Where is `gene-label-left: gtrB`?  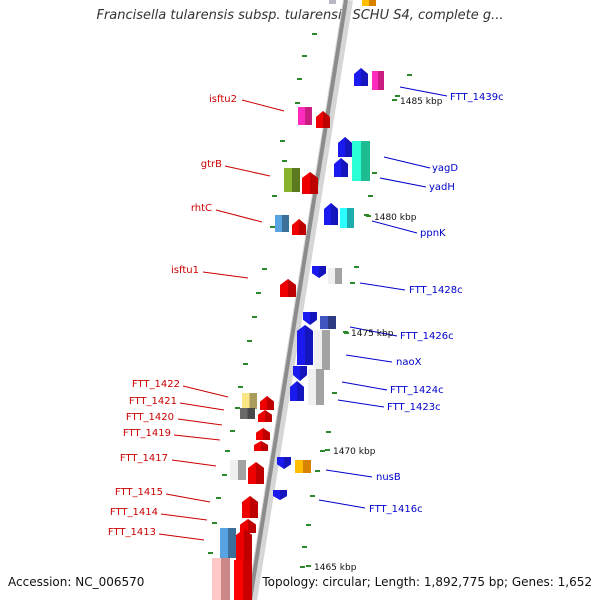 gene-label-left: gtrB is located at coordinates (211, 164).